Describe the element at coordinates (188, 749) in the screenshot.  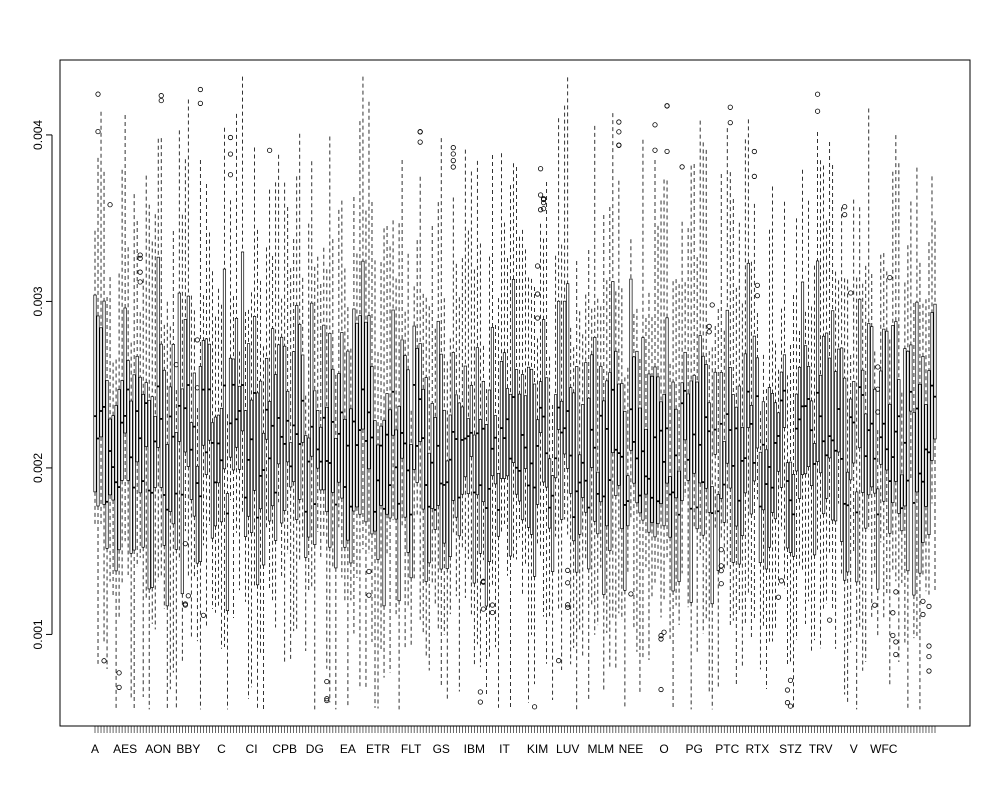
I see `x-tick-label: BBY` at that location.